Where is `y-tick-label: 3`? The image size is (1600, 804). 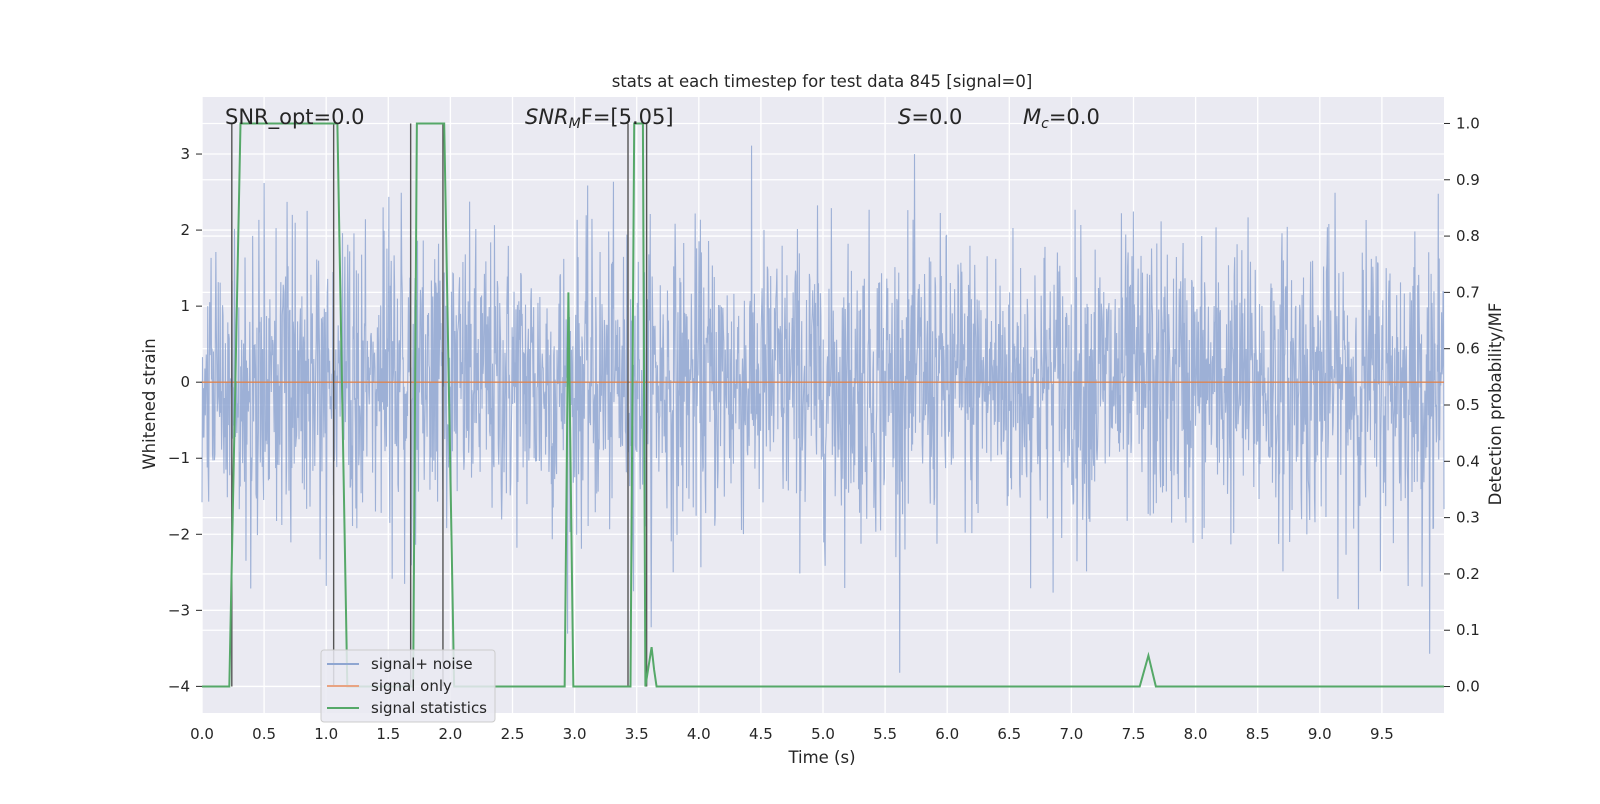 y-tick-label: 3 is located at coordinates (185, 154).